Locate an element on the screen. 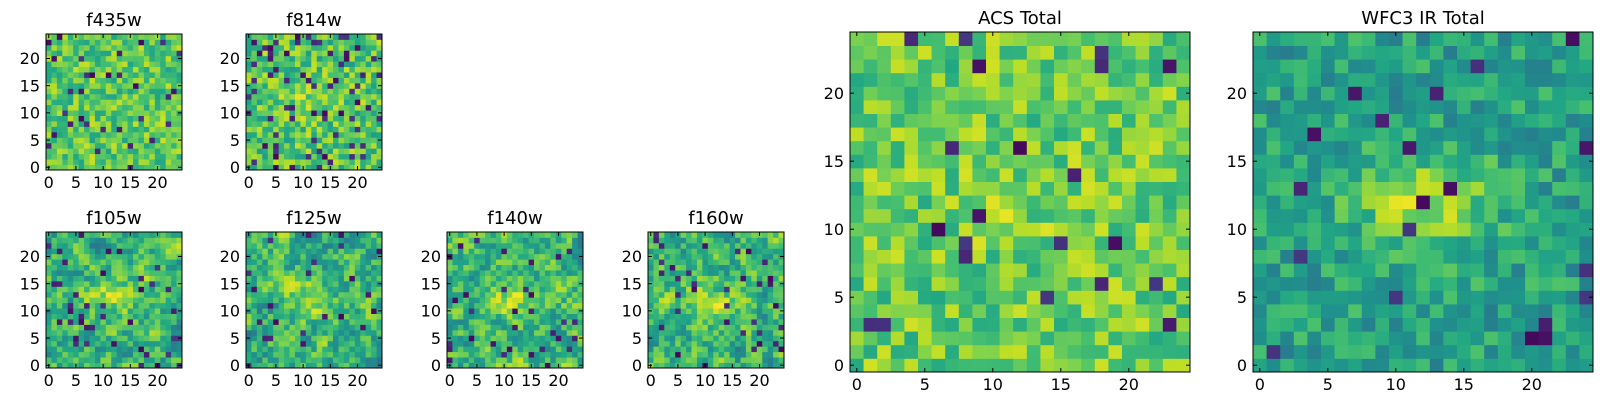 This screenshot has height=400, width=1600. x-tick-label: 20 is located at coordinates (357, 380).